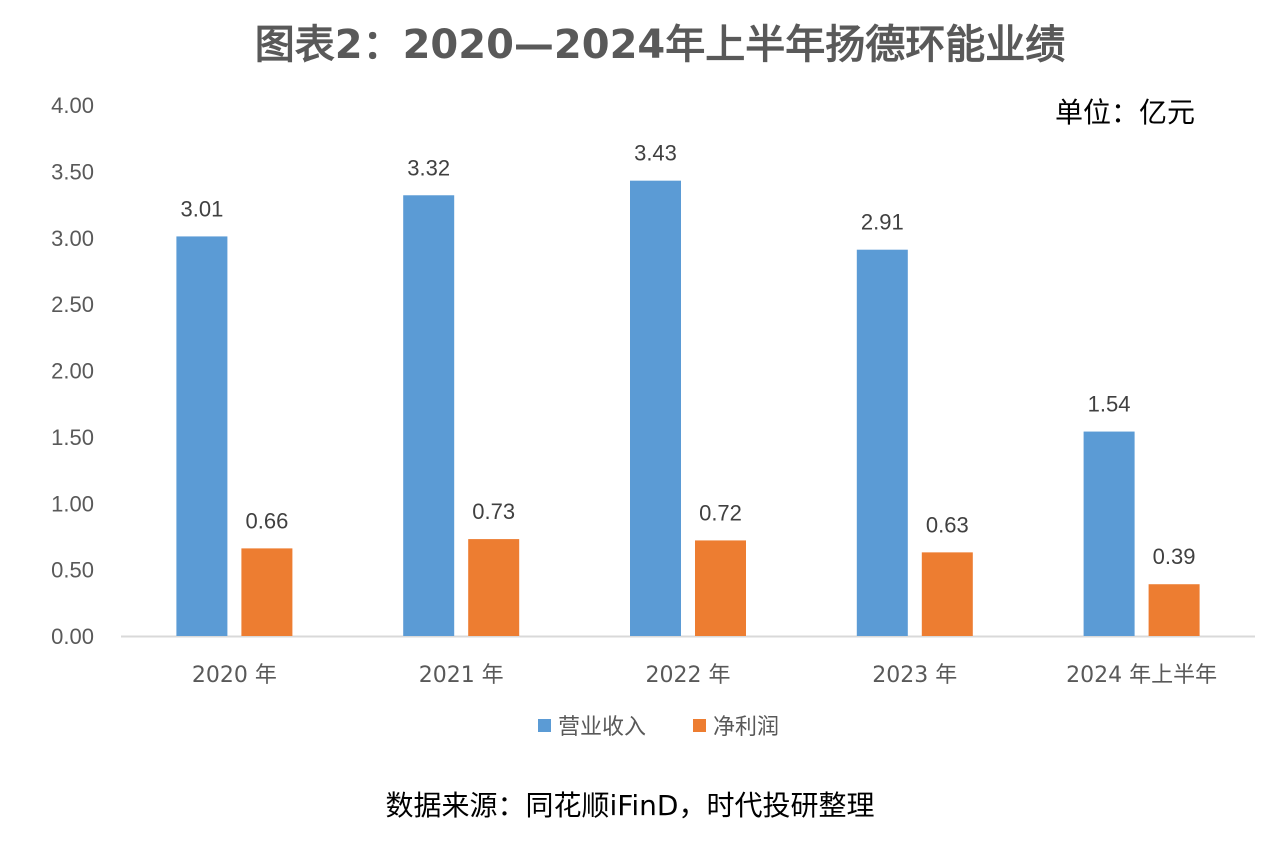 The height and width of the screenshot is (852, 1268). What do you see at coordinates (699, 725) in the screenshot?
I see `legend-swatch-net-profit` at bounding box center [699, 725].